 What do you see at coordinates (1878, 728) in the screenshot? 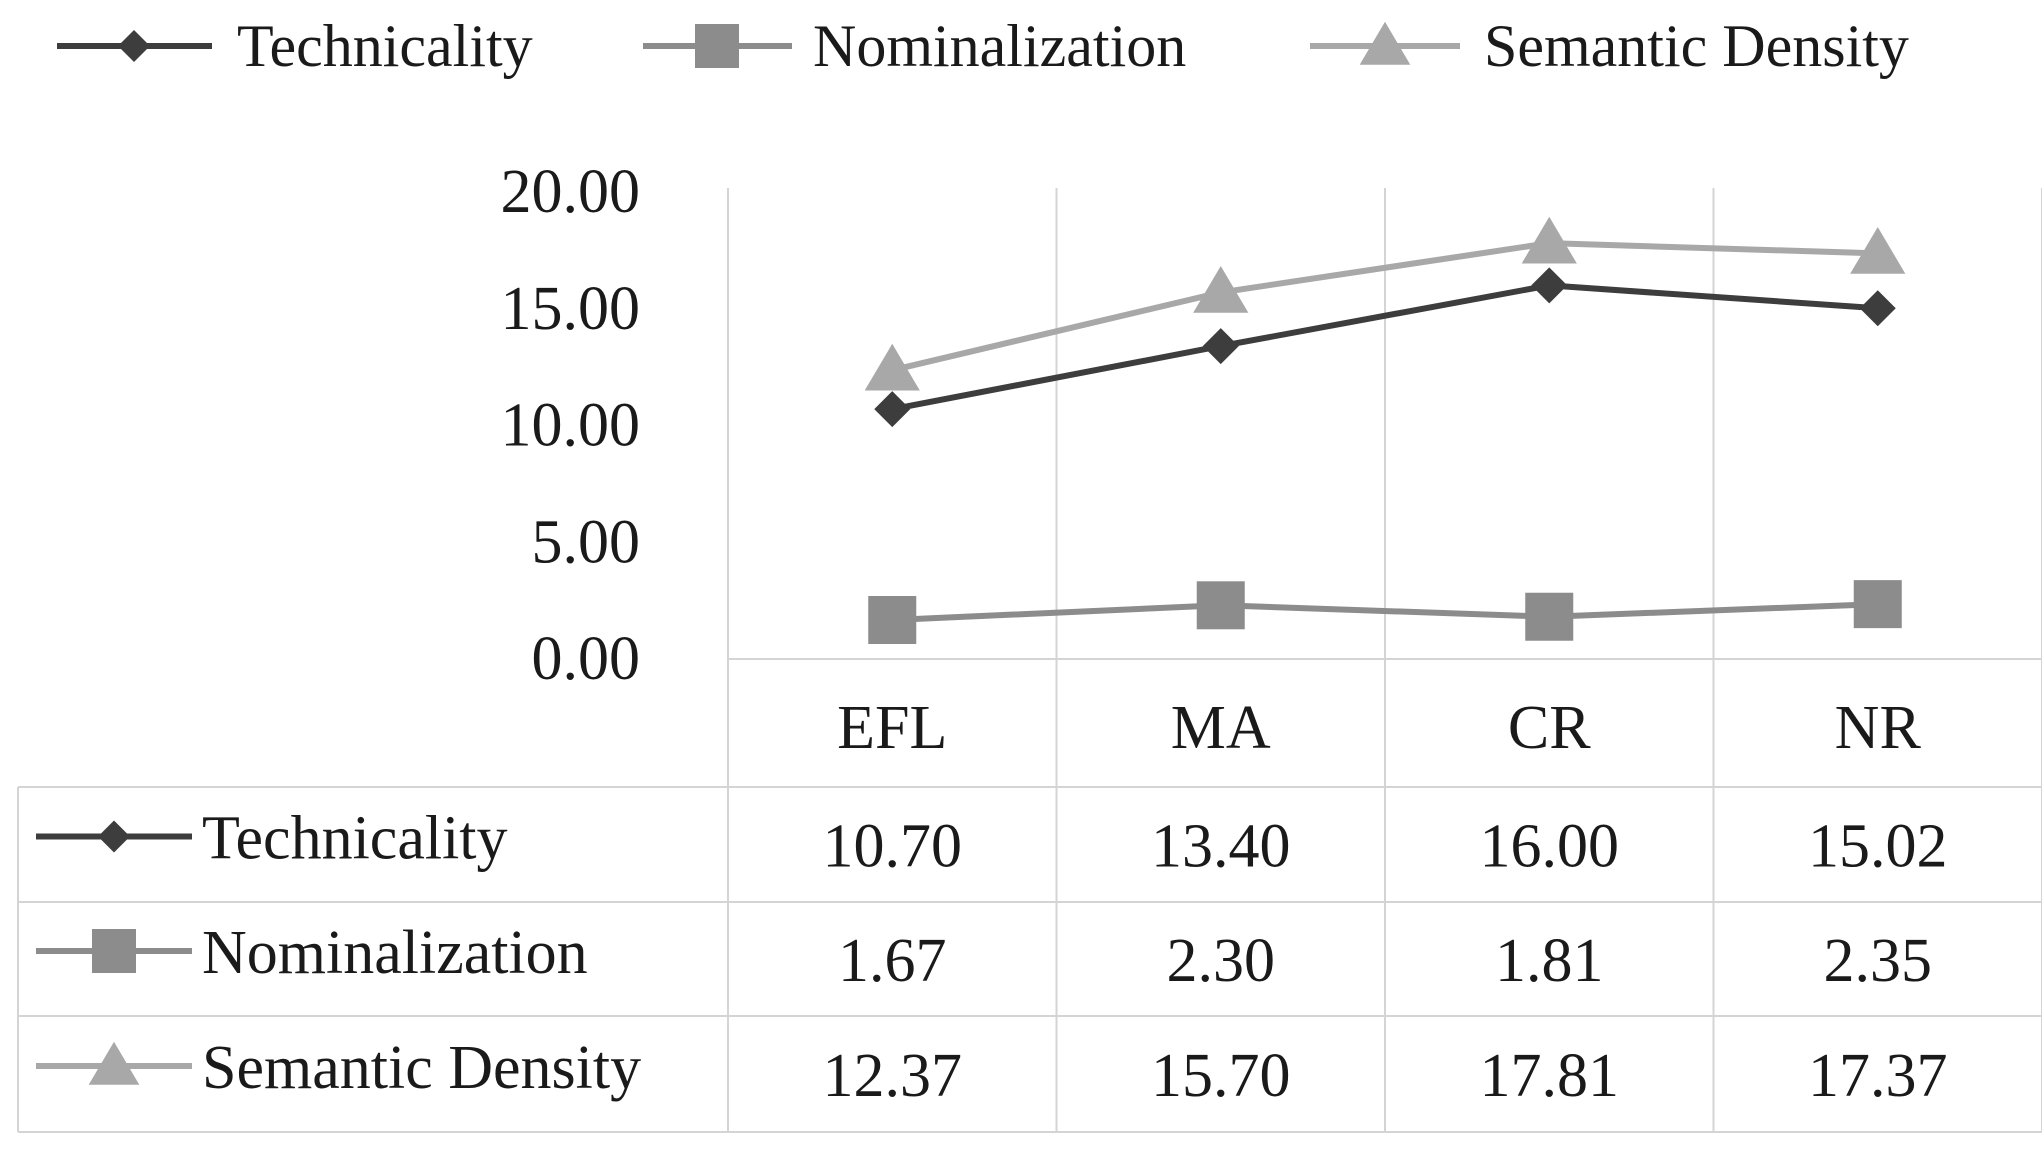
I see `x-tick-label: NR` at bounding box center [1878, 728].